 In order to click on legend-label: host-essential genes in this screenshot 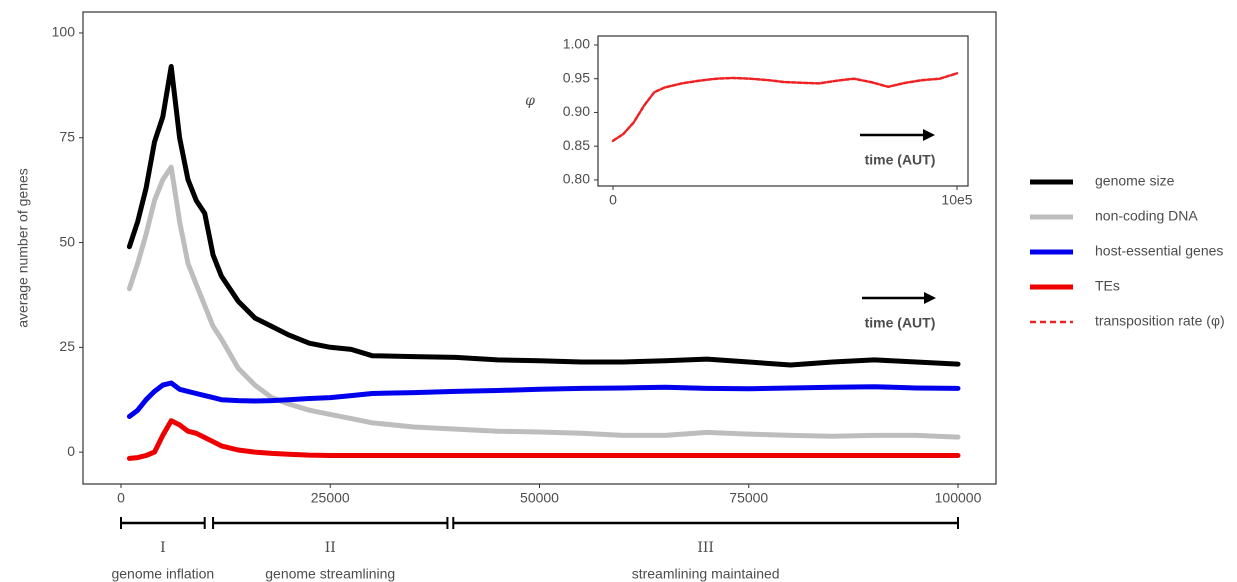, I will do `click(1159, 251)`.